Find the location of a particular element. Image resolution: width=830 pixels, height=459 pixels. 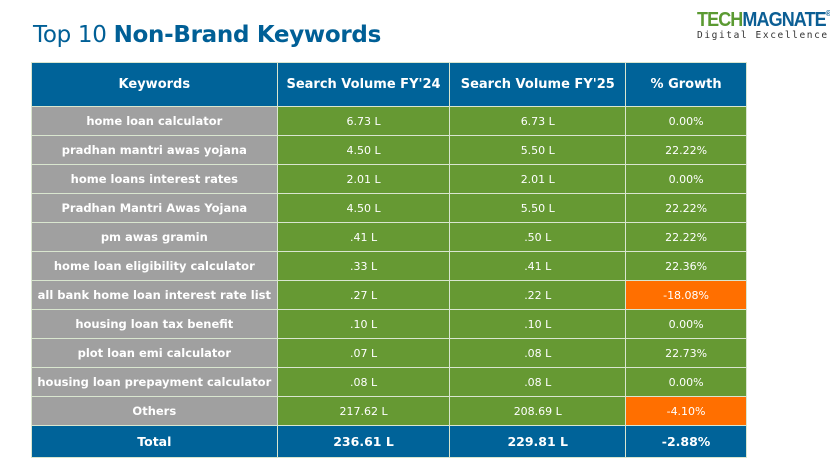

fy24-cell: .41 L is located at coordinates (363, 237).